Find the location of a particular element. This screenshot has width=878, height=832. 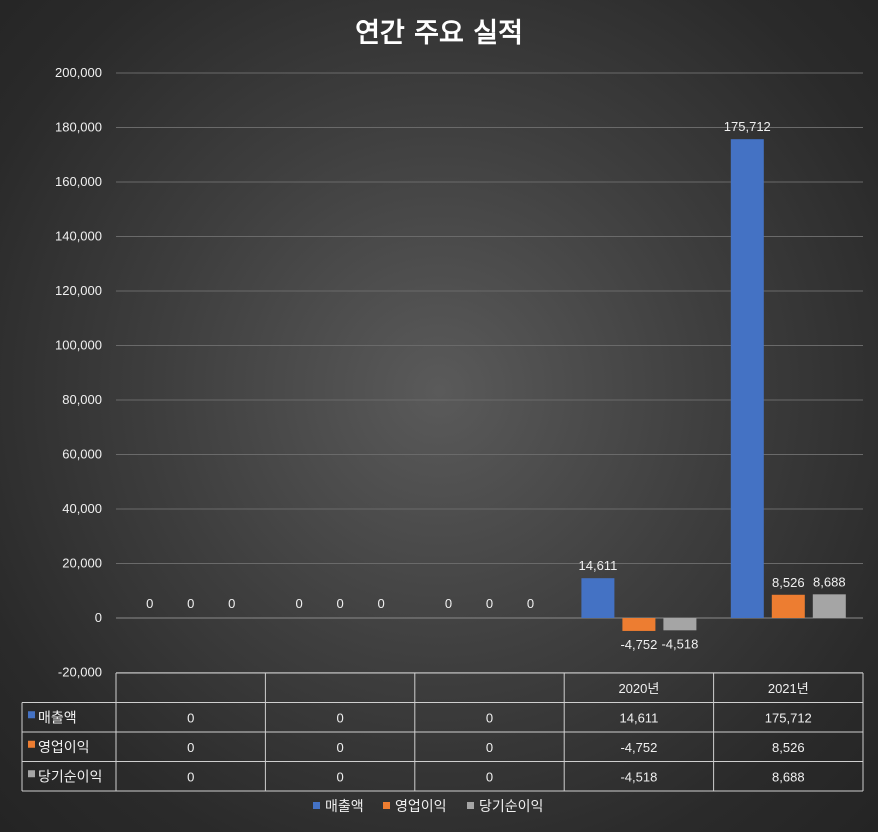

table-cell: -4,752 is located at coordinates (638, 747).